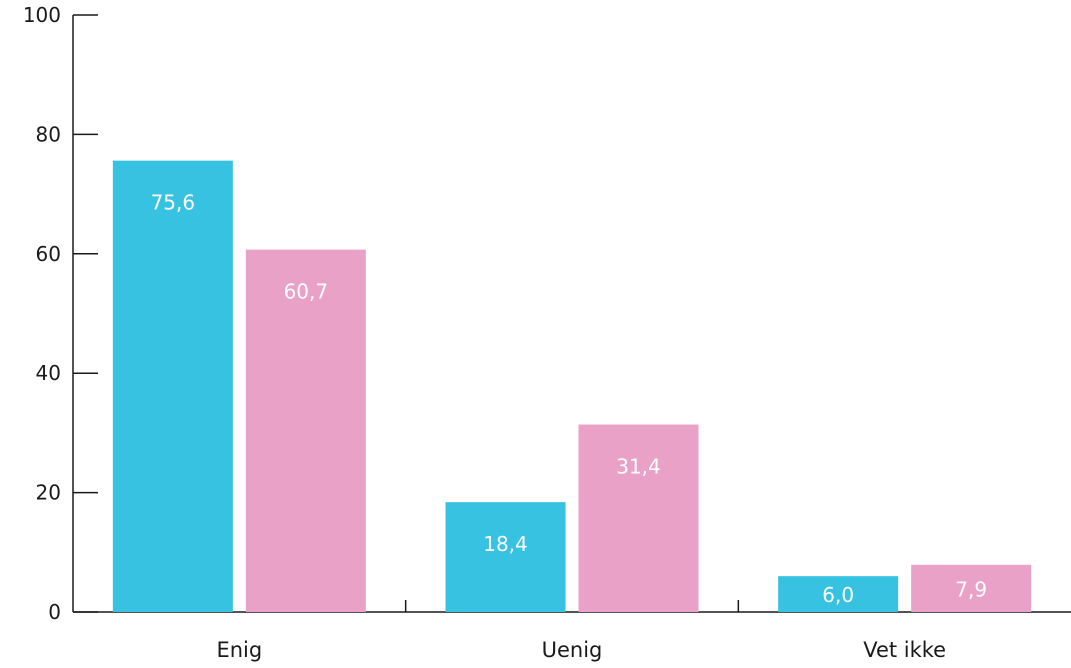 The height and width of the screenshot is (668, 1071). Describe the element at coordinates (638, 467) in the screenshot. I see `data-label: 31,4` at that location.